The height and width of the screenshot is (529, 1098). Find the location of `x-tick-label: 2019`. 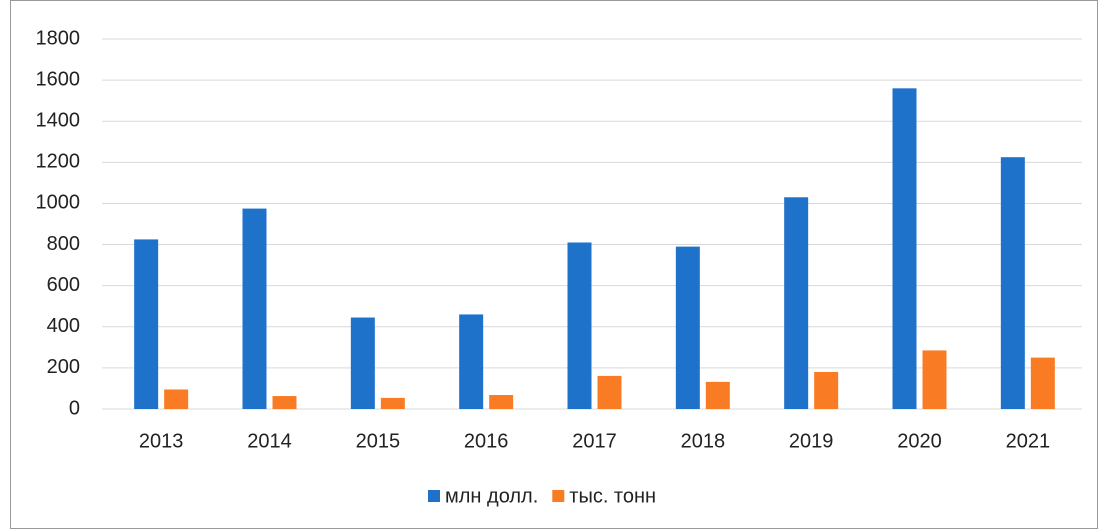

x-tick-label: 2019 is located at coordinates (811, 441).